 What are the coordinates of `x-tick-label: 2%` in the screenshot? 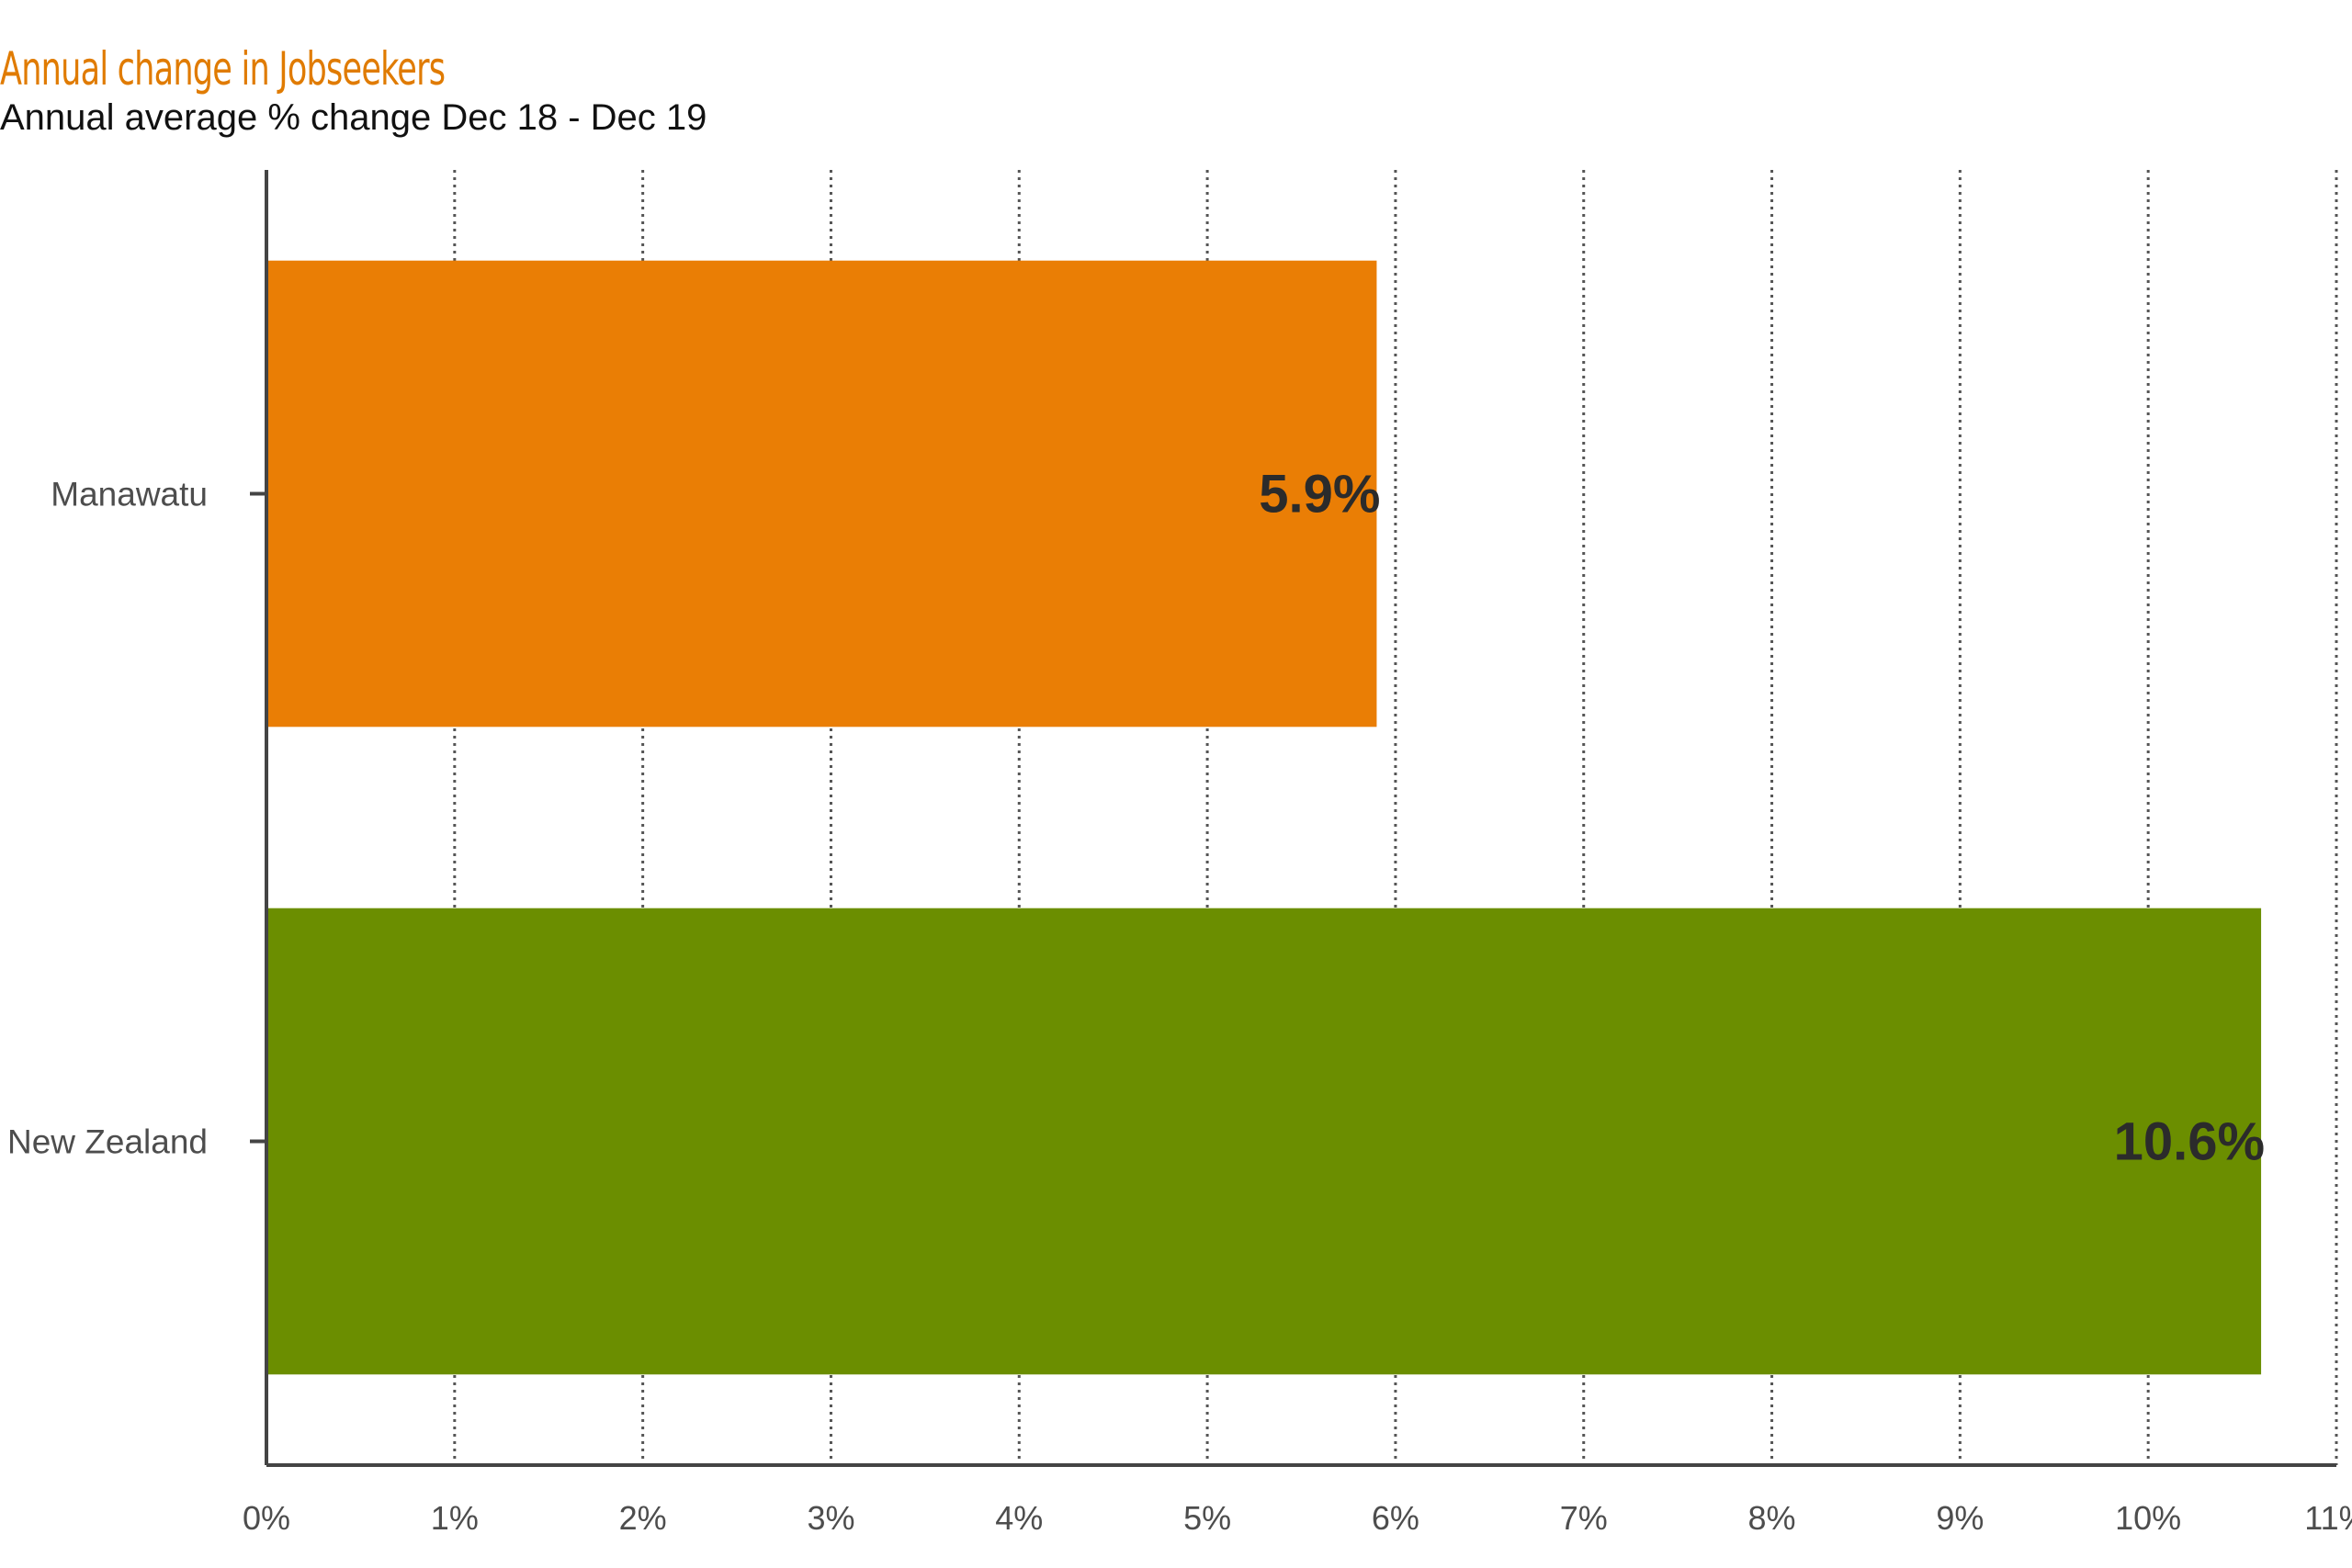 It's located at (643, 1518).